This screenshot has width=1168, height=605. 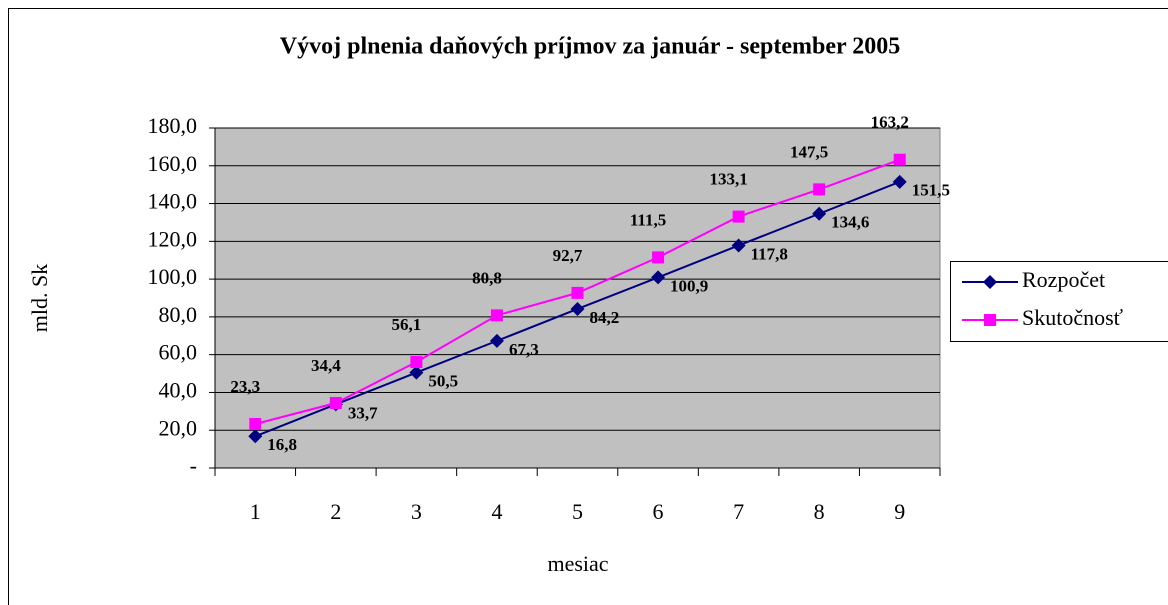 I want to click on y-tick-label: -, so click(x=193, y=465).